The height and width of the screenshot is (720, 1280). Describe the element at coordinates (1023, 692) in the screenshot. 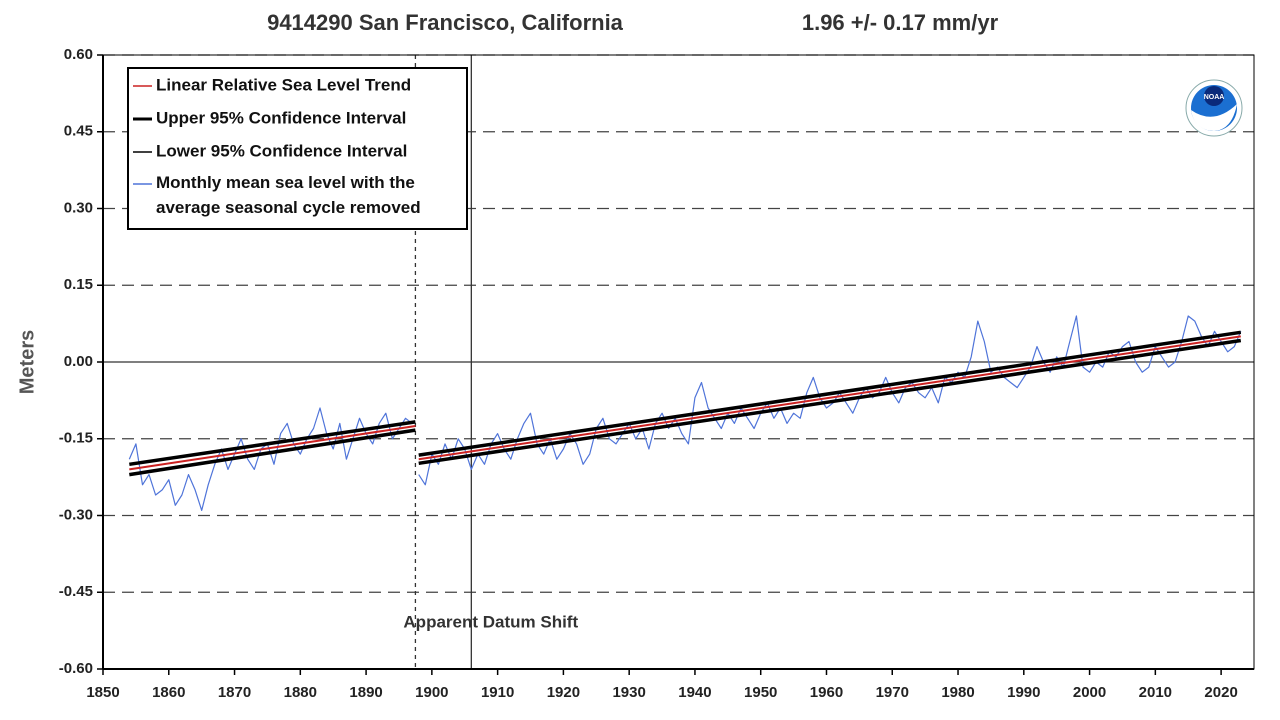

I see `x-tick-label: 1990` at that location.